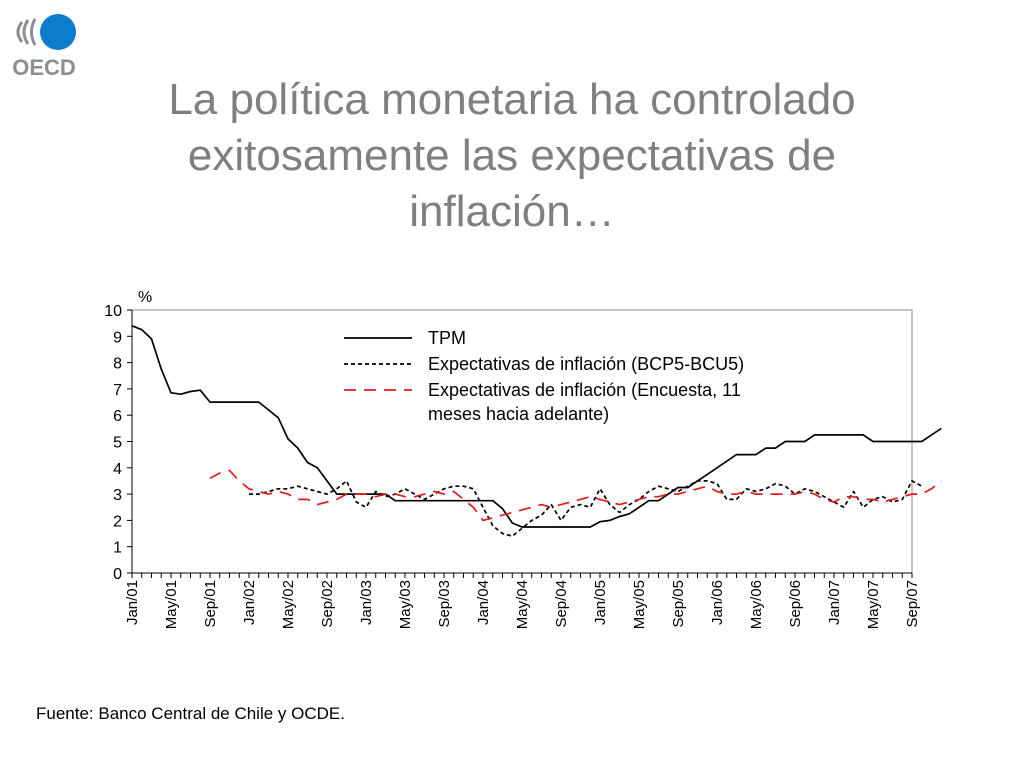  I want to click on x-tick-label: May/05, so click(639, 604).